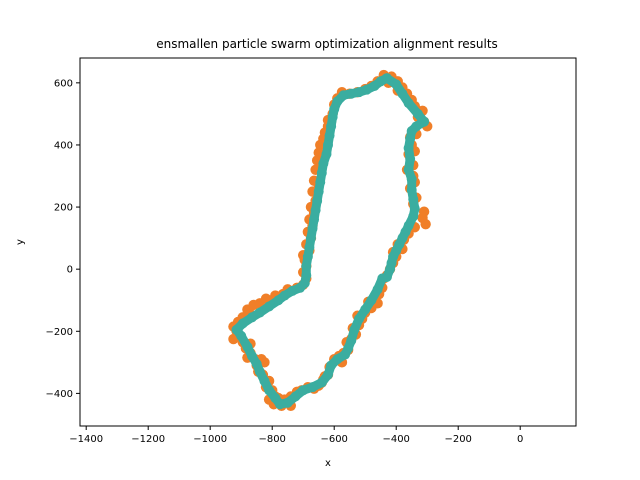  What do you see at coordinates (63, 83) in the screenshot?
I see `y-tick-label: 600` at bounding box center [63, 83].